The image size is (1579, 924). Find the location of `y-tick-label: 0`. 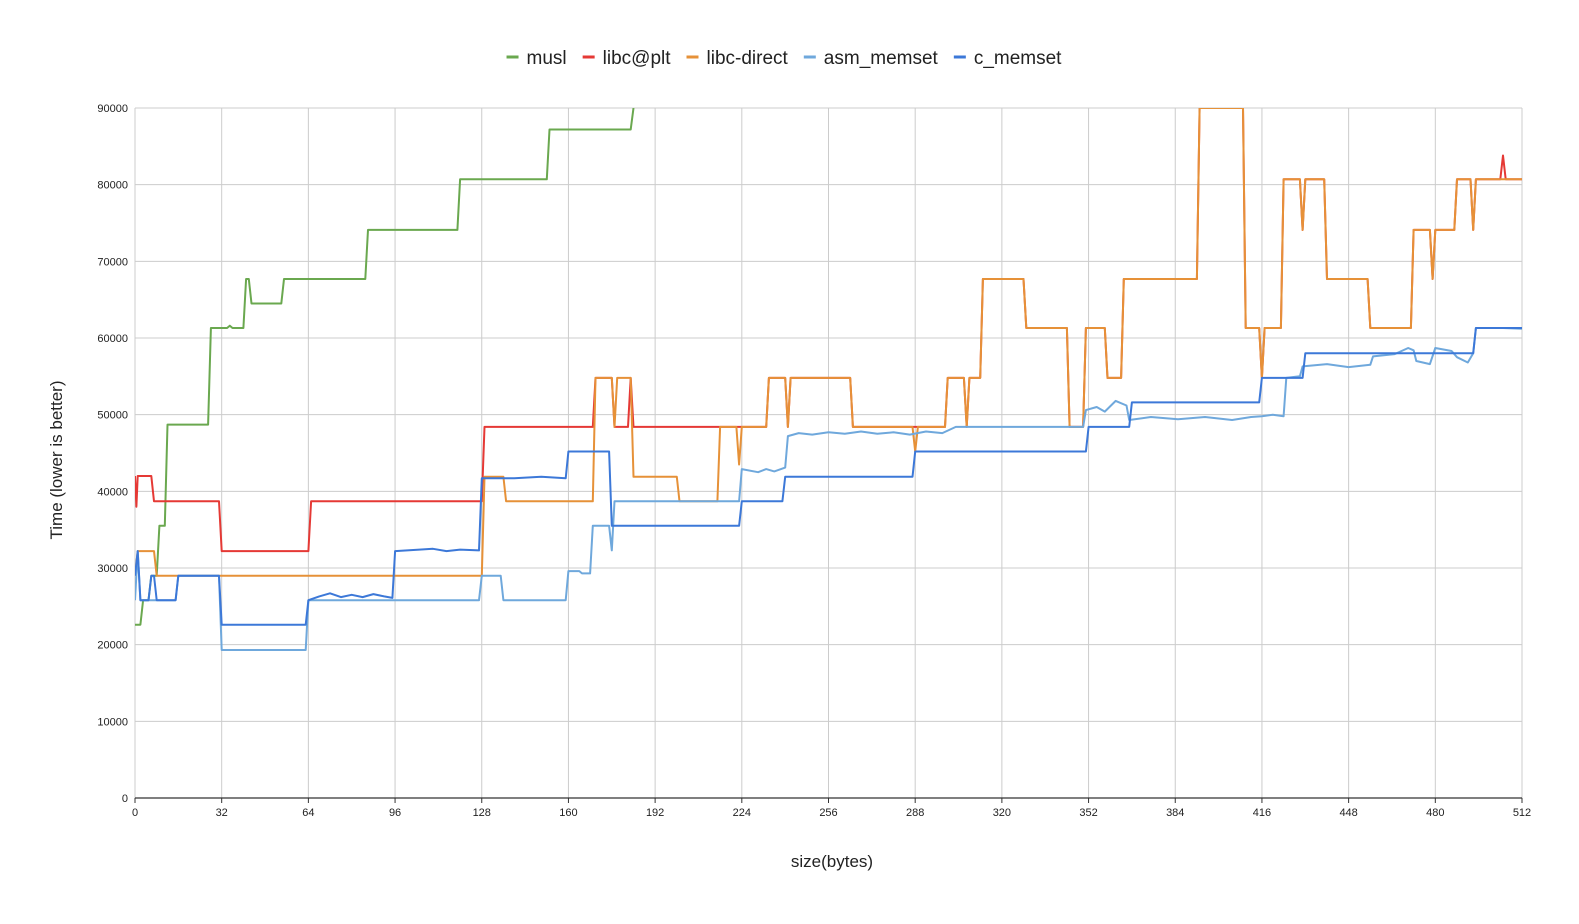

y-tick-label: 0 is located at coordinates (125, 799).